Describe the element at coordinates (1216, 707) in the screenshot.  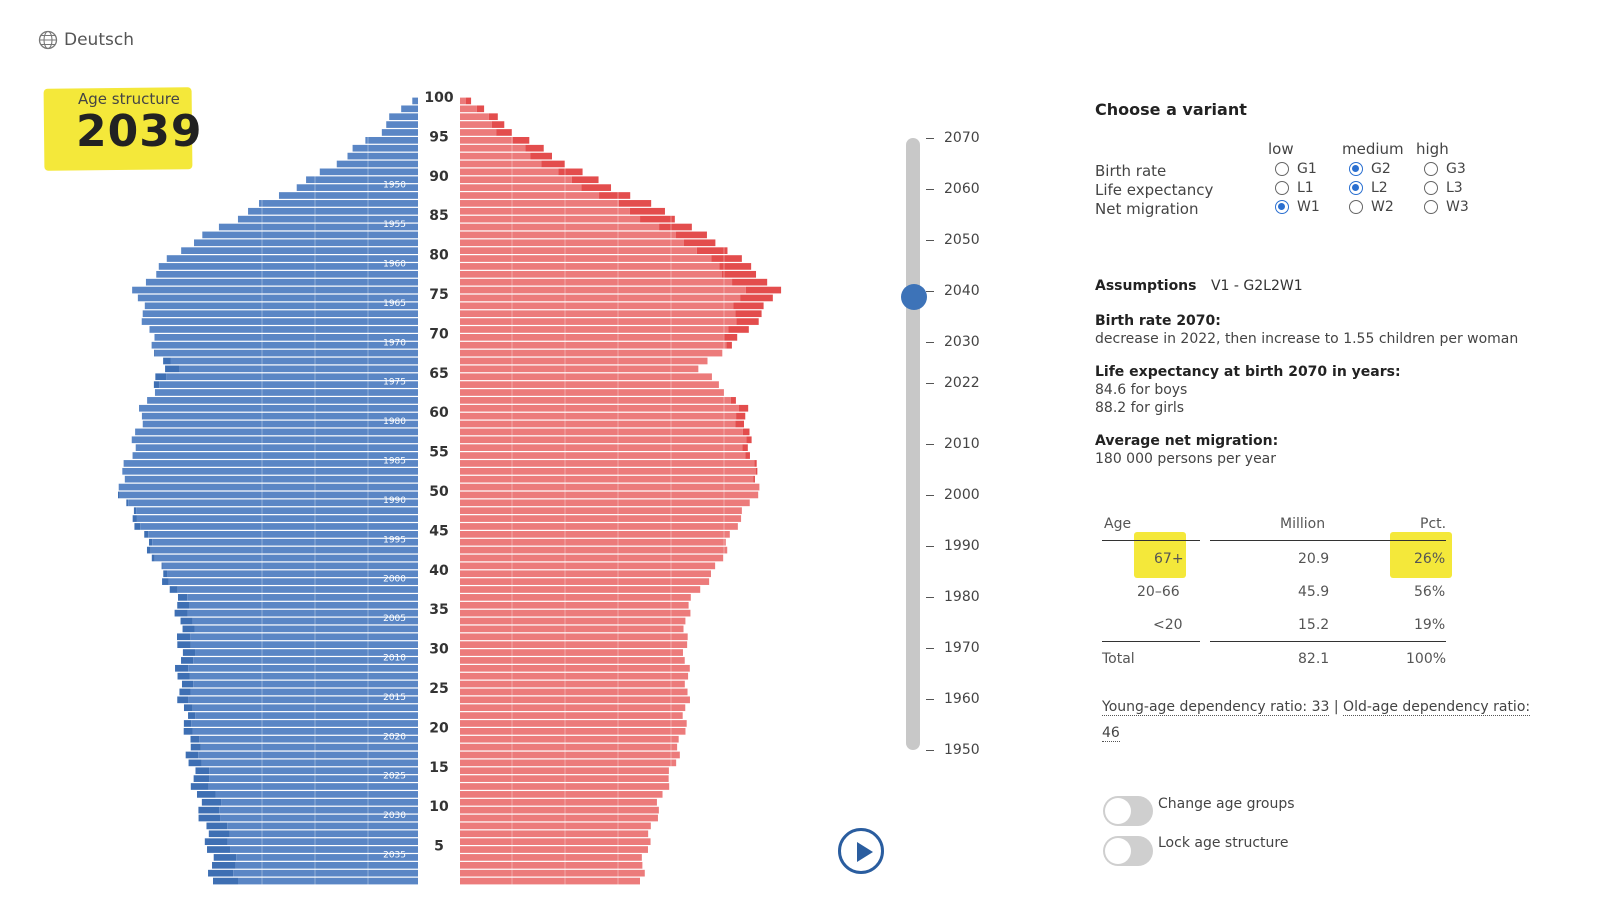
I see `young-dependency-ratio: Young-age dependency ratio: 33` at that location.